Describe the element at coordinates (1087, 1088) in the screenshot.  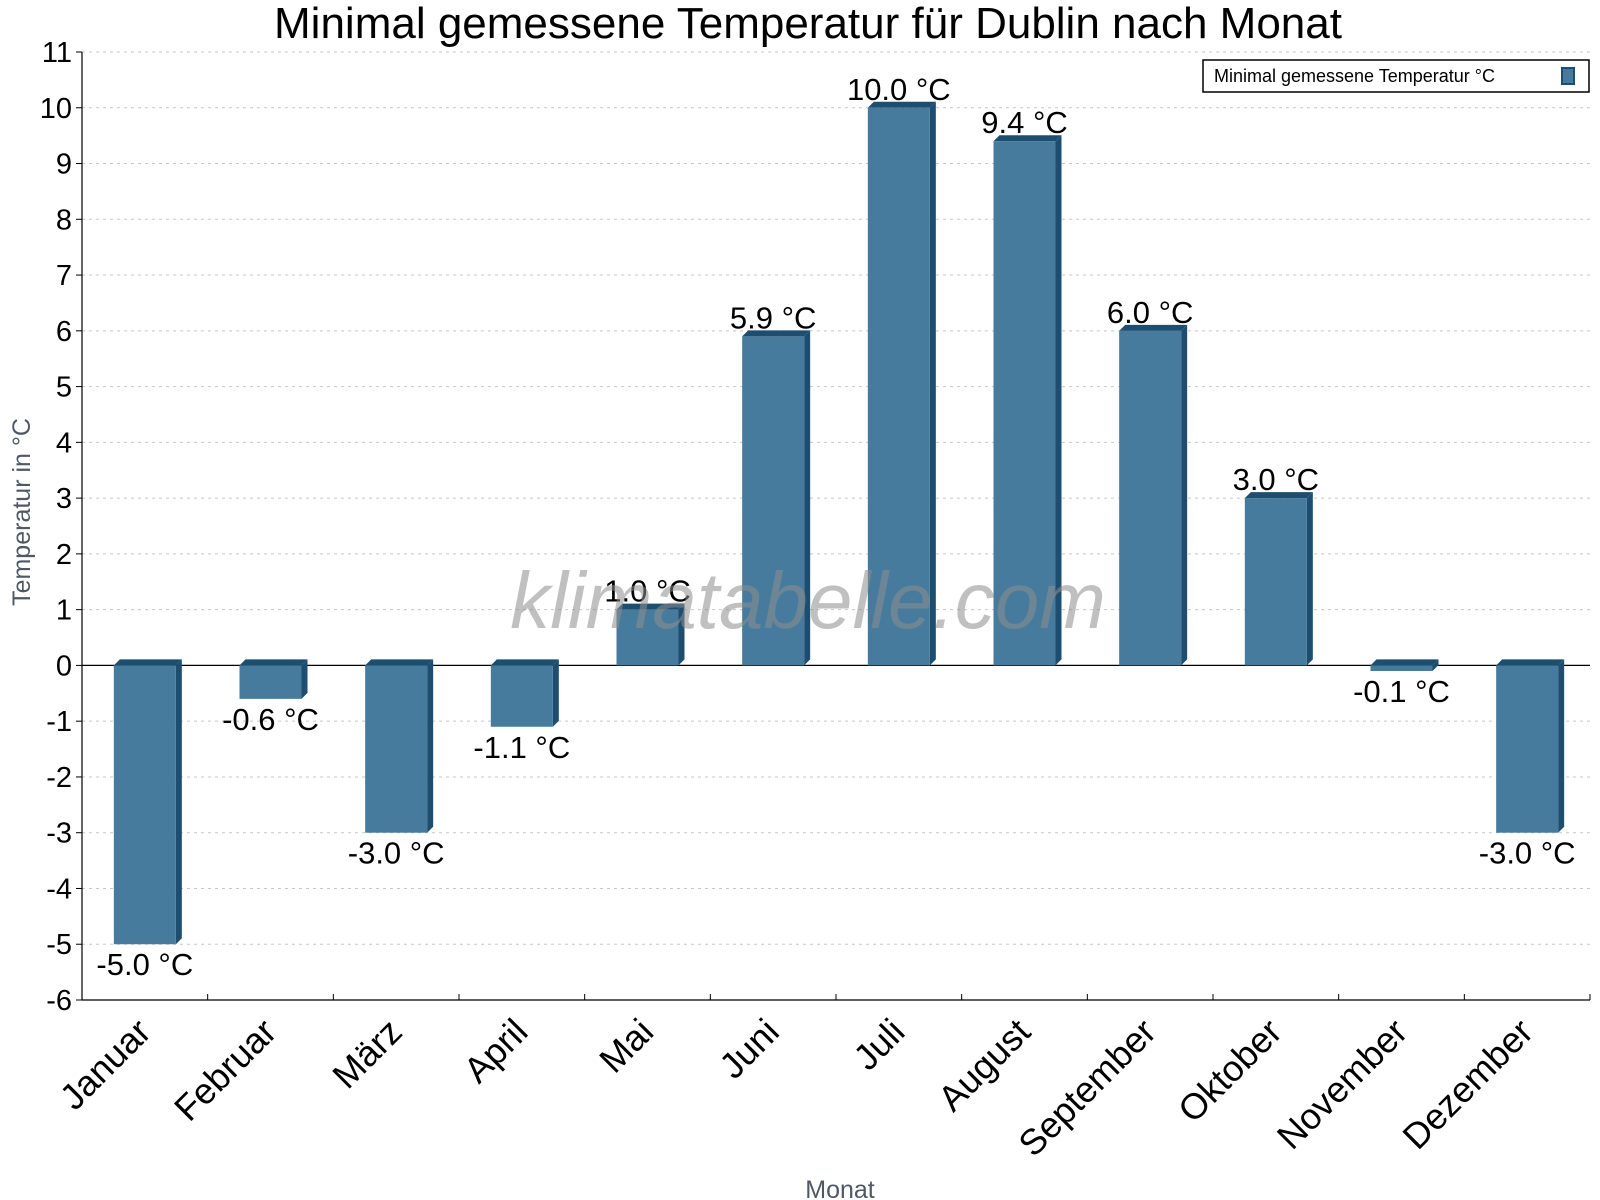
I see `x-tick-label: September` at that location.